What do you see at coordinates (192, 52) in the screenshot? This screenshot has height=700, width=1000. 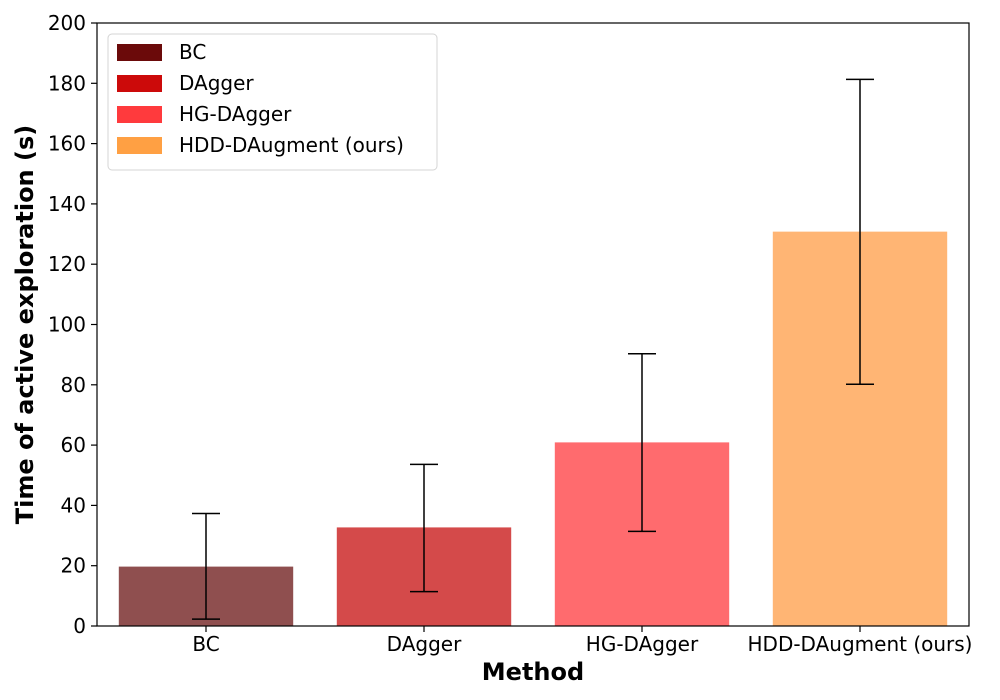 I see `legend-label-0: BC` at bounding box center [192, 52].